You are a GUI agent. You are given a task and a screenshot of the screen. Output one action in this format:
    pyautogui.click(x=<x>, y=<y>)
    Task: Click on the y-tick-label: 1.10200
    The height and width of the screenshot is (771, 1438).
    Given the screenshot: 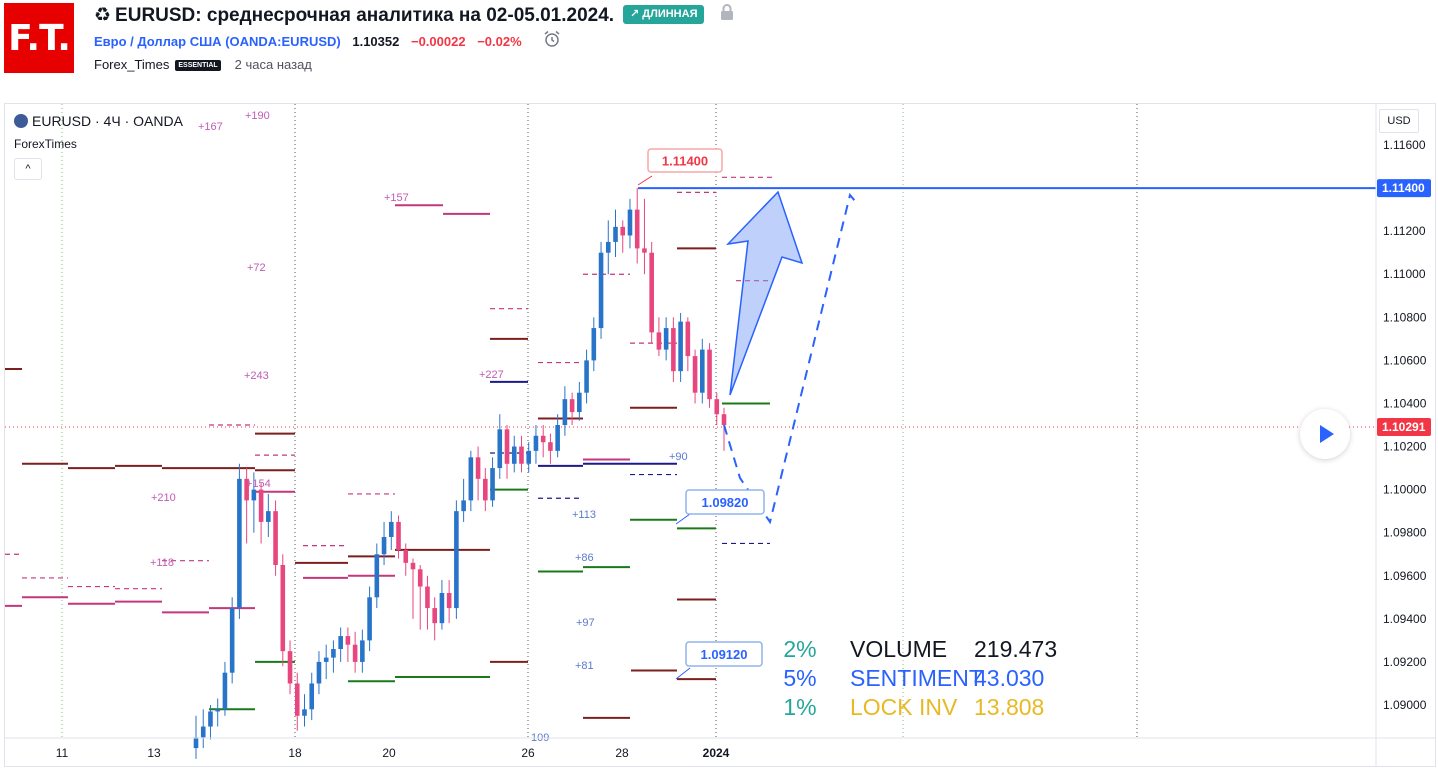 What is the action you would take?
    pyautogui.click(x=1405, y=447)
    